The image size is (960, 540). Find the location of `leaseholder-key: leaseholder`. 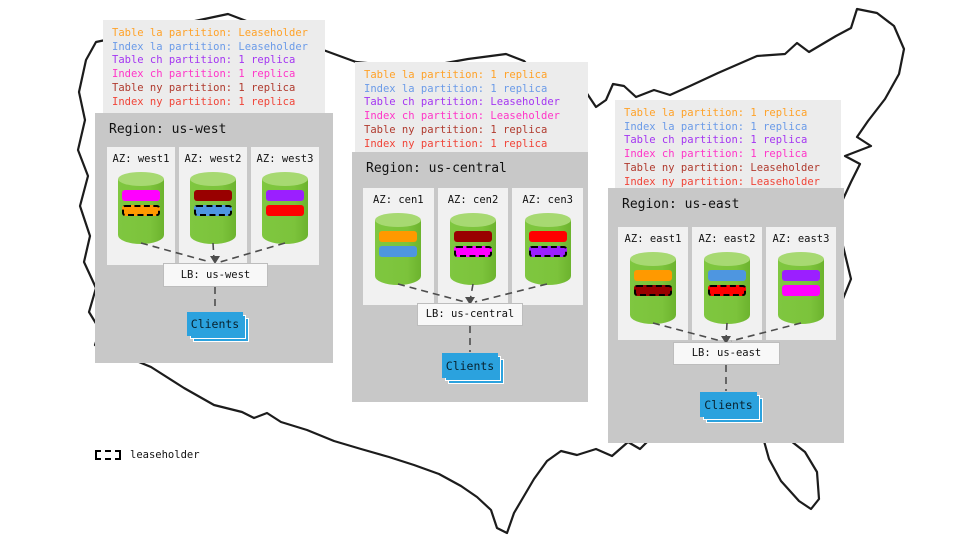

leaseholder-key: leaseholder is located at coordinates (147, 455).